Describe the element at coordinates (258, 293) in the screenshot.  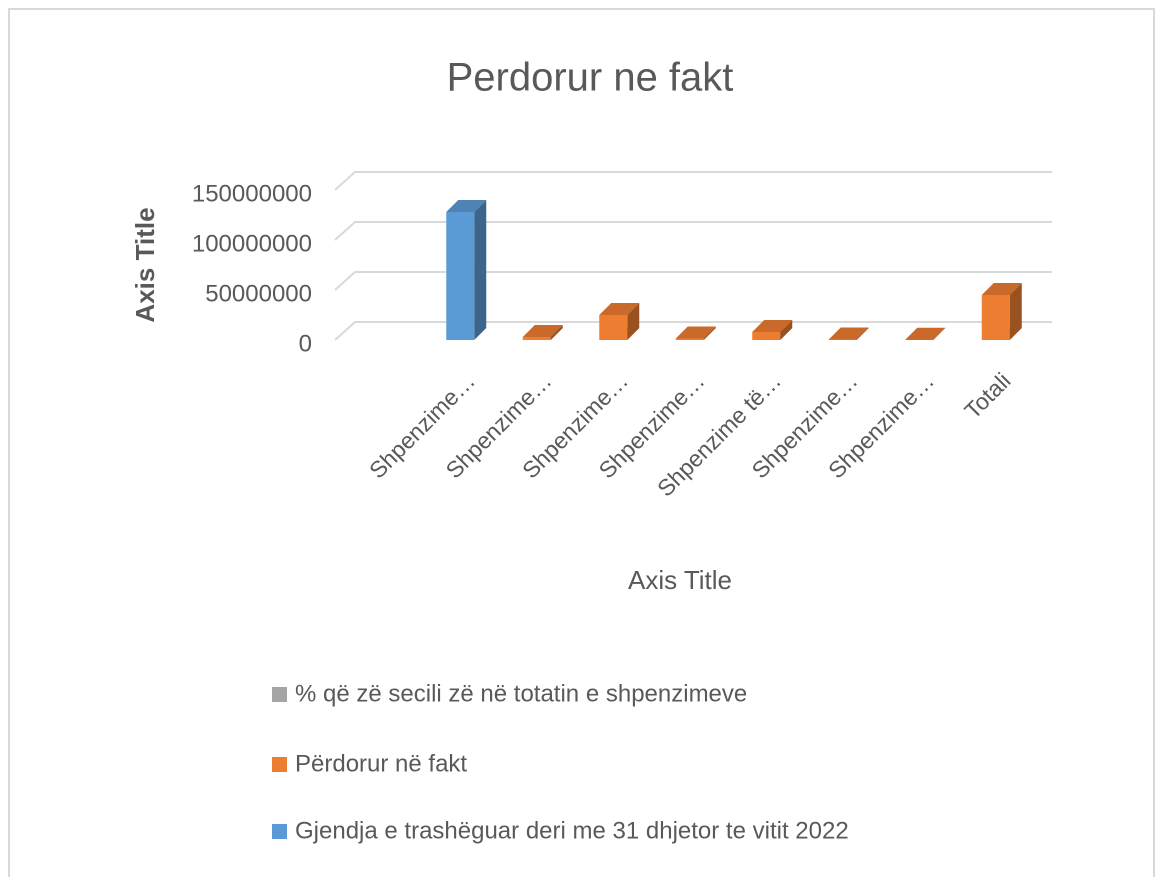
I see `y-tick-label: 50000000` at that location.